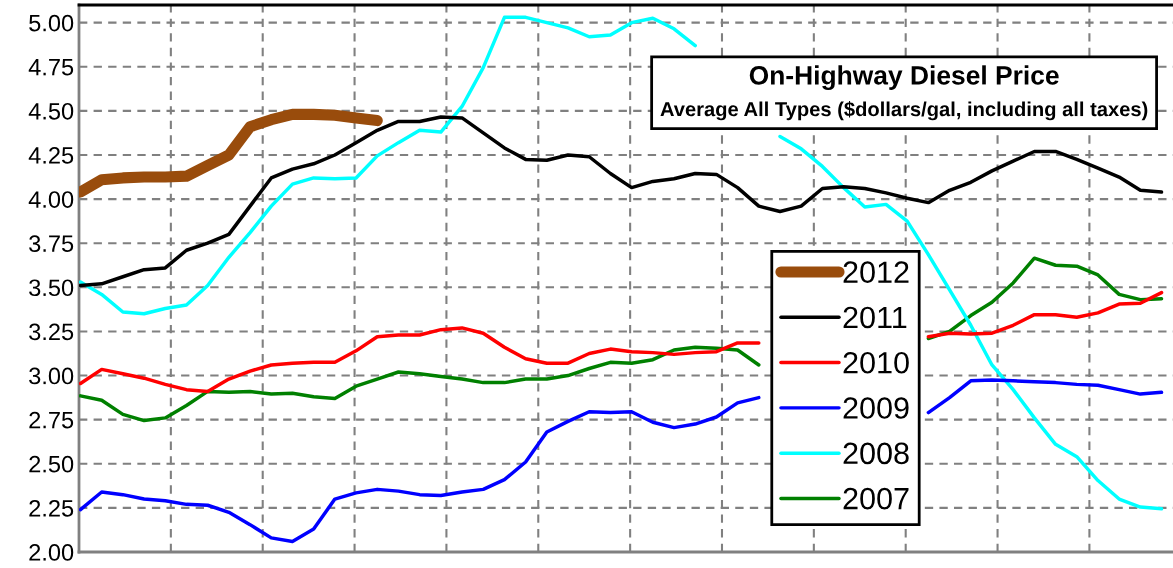 This screenshot has height=568, width=1173. What do you see at coordinates (876, 362) in the screenshot?
I see `legend-label: 2010` at bounding box center [876, 362].